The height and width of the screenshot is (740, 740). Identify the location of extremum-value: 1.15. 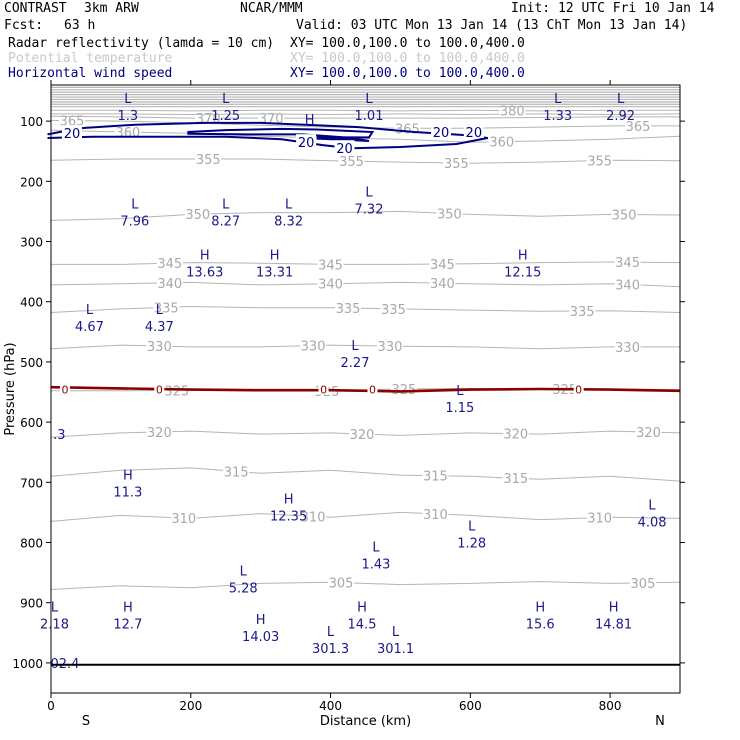
(459, 408).